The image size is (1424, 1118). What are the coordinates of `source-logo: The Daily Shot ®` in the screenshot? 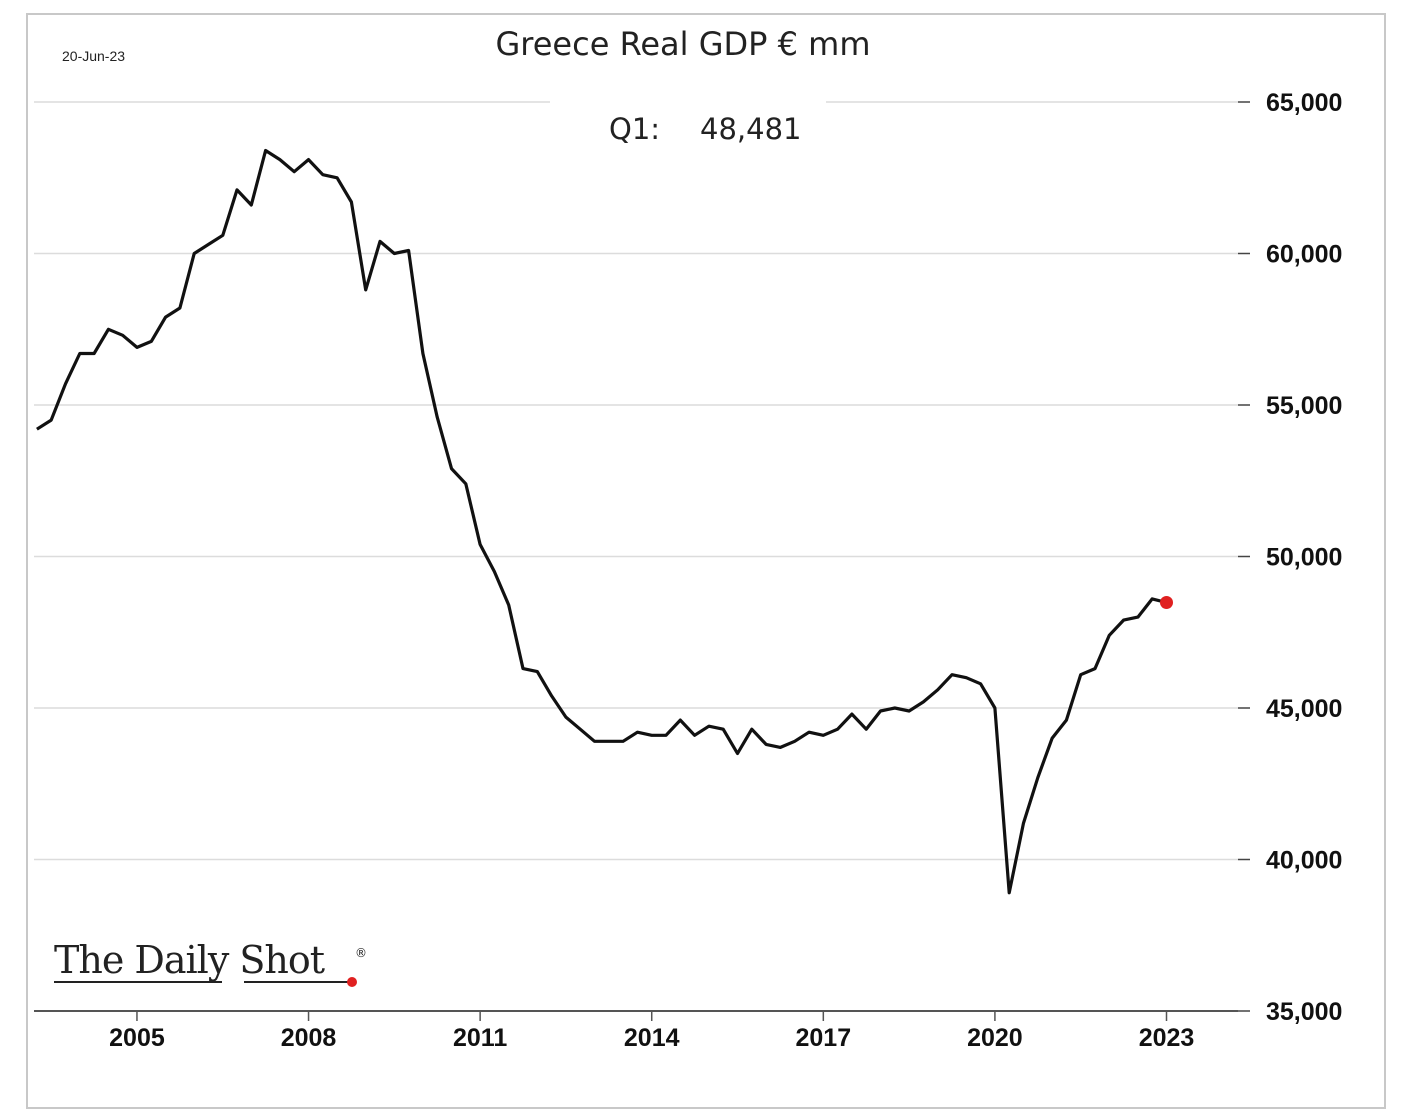 It's located at (210, 962).